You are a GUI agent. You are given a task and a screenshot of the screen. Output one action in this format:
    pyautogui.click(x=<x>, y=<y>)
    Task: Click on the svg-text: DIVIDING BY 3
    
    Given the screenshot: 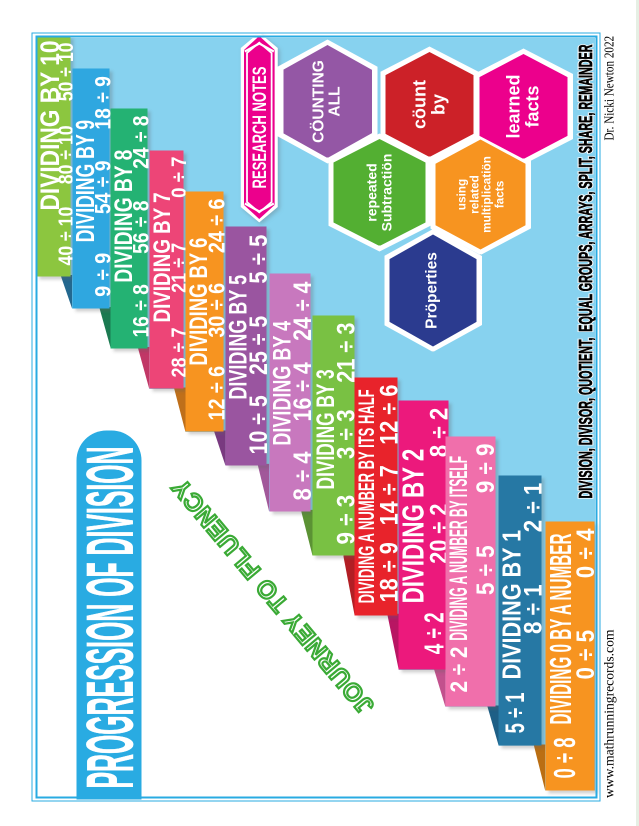 What is the action you would take?
    pyautogui.click(x=325, y=429)
    